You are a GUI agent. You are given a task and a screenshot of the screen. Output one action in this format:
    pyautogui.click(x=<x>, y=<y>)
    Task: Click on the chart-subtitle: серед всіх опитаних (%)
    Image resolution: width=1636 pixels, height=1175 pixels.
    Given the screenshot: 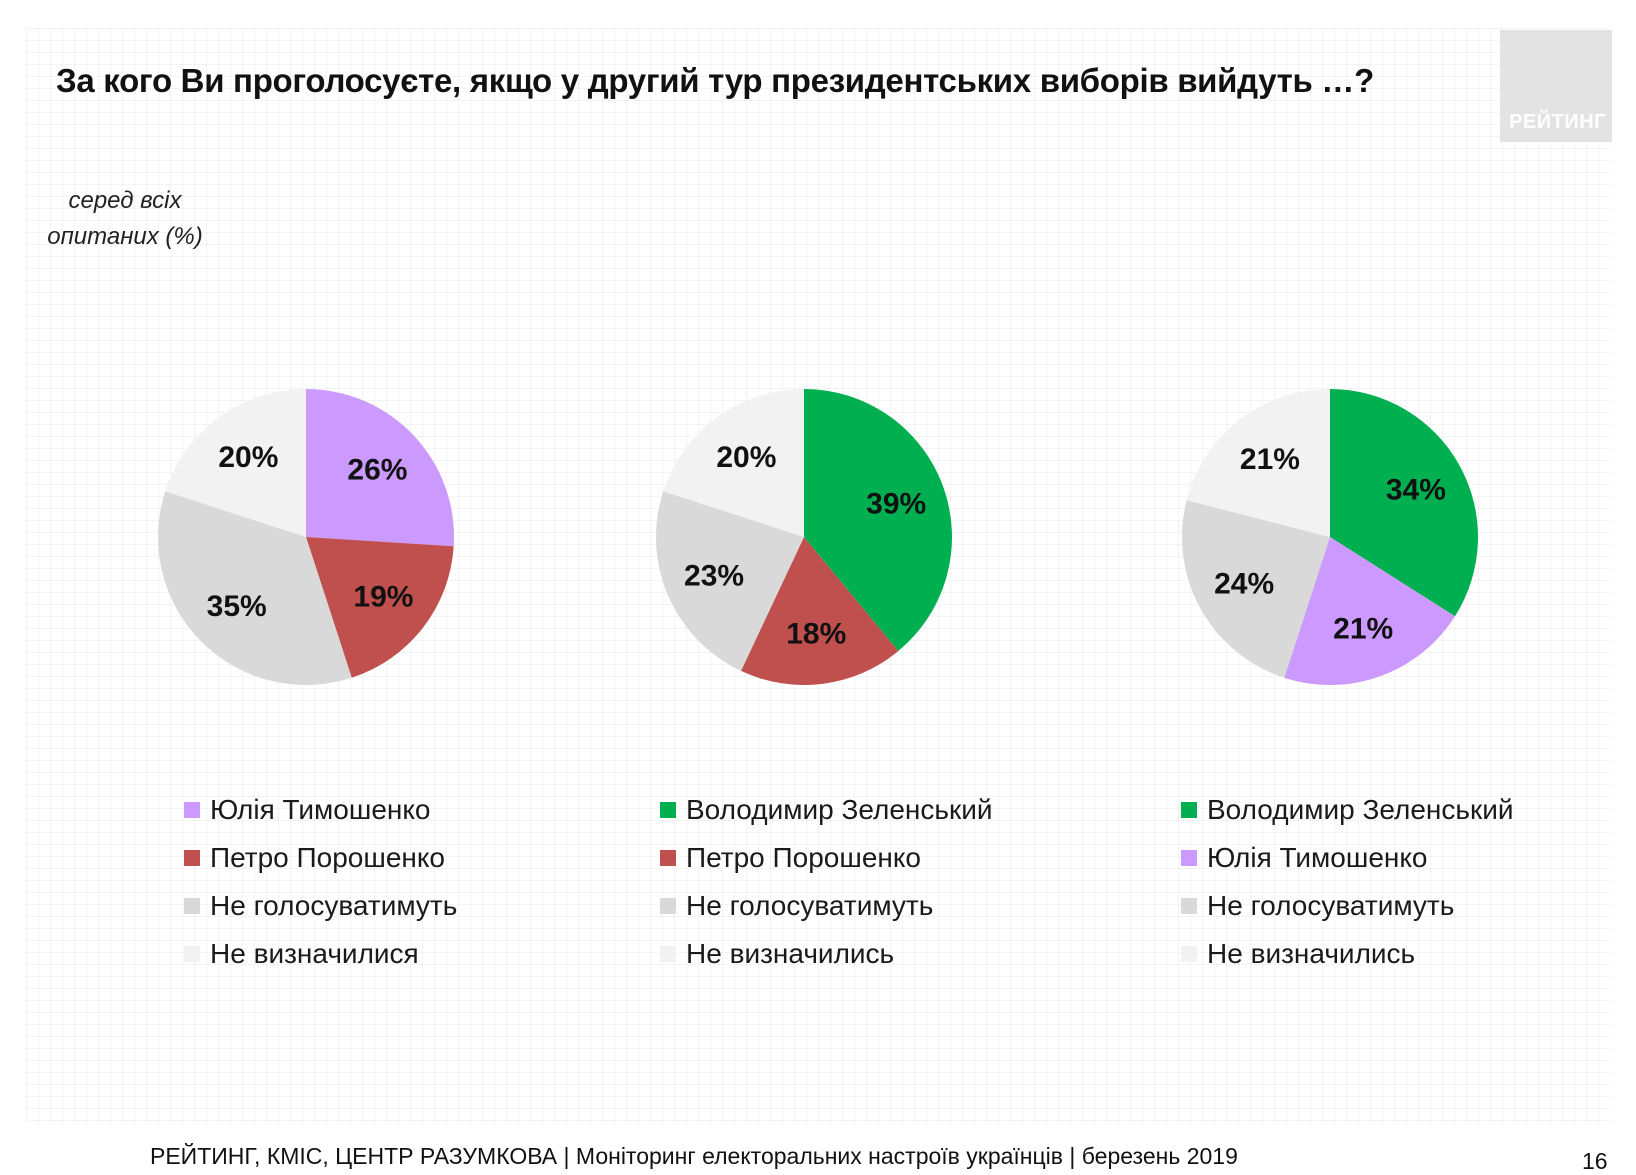 What is the action you would take?
    pyautogui.click(x=125, y=218)
    